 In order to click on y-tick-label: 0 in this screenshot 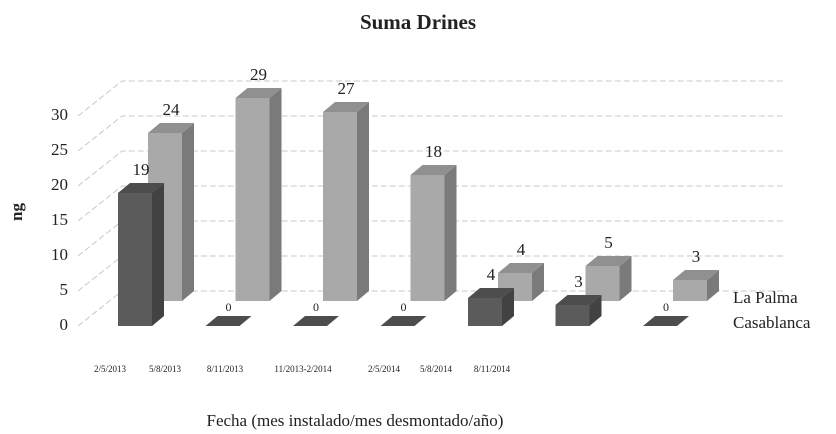, I will do `click(64, 324)`.